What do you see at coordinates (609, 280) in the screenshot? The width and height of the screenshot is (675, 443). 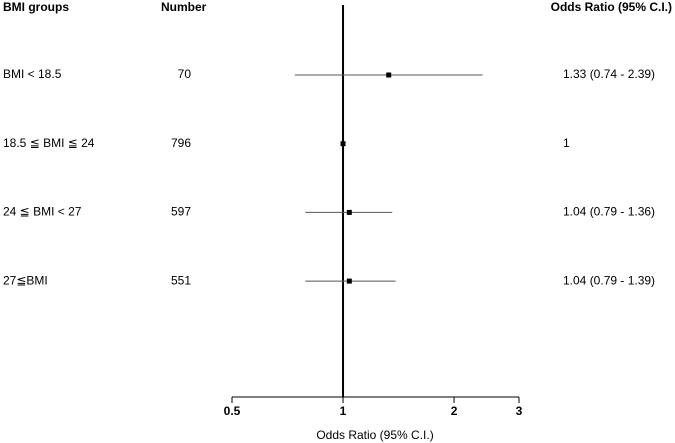 I see `value-label: 1.04 (0.79 - 1.39)` at bounding box center [609, 280].